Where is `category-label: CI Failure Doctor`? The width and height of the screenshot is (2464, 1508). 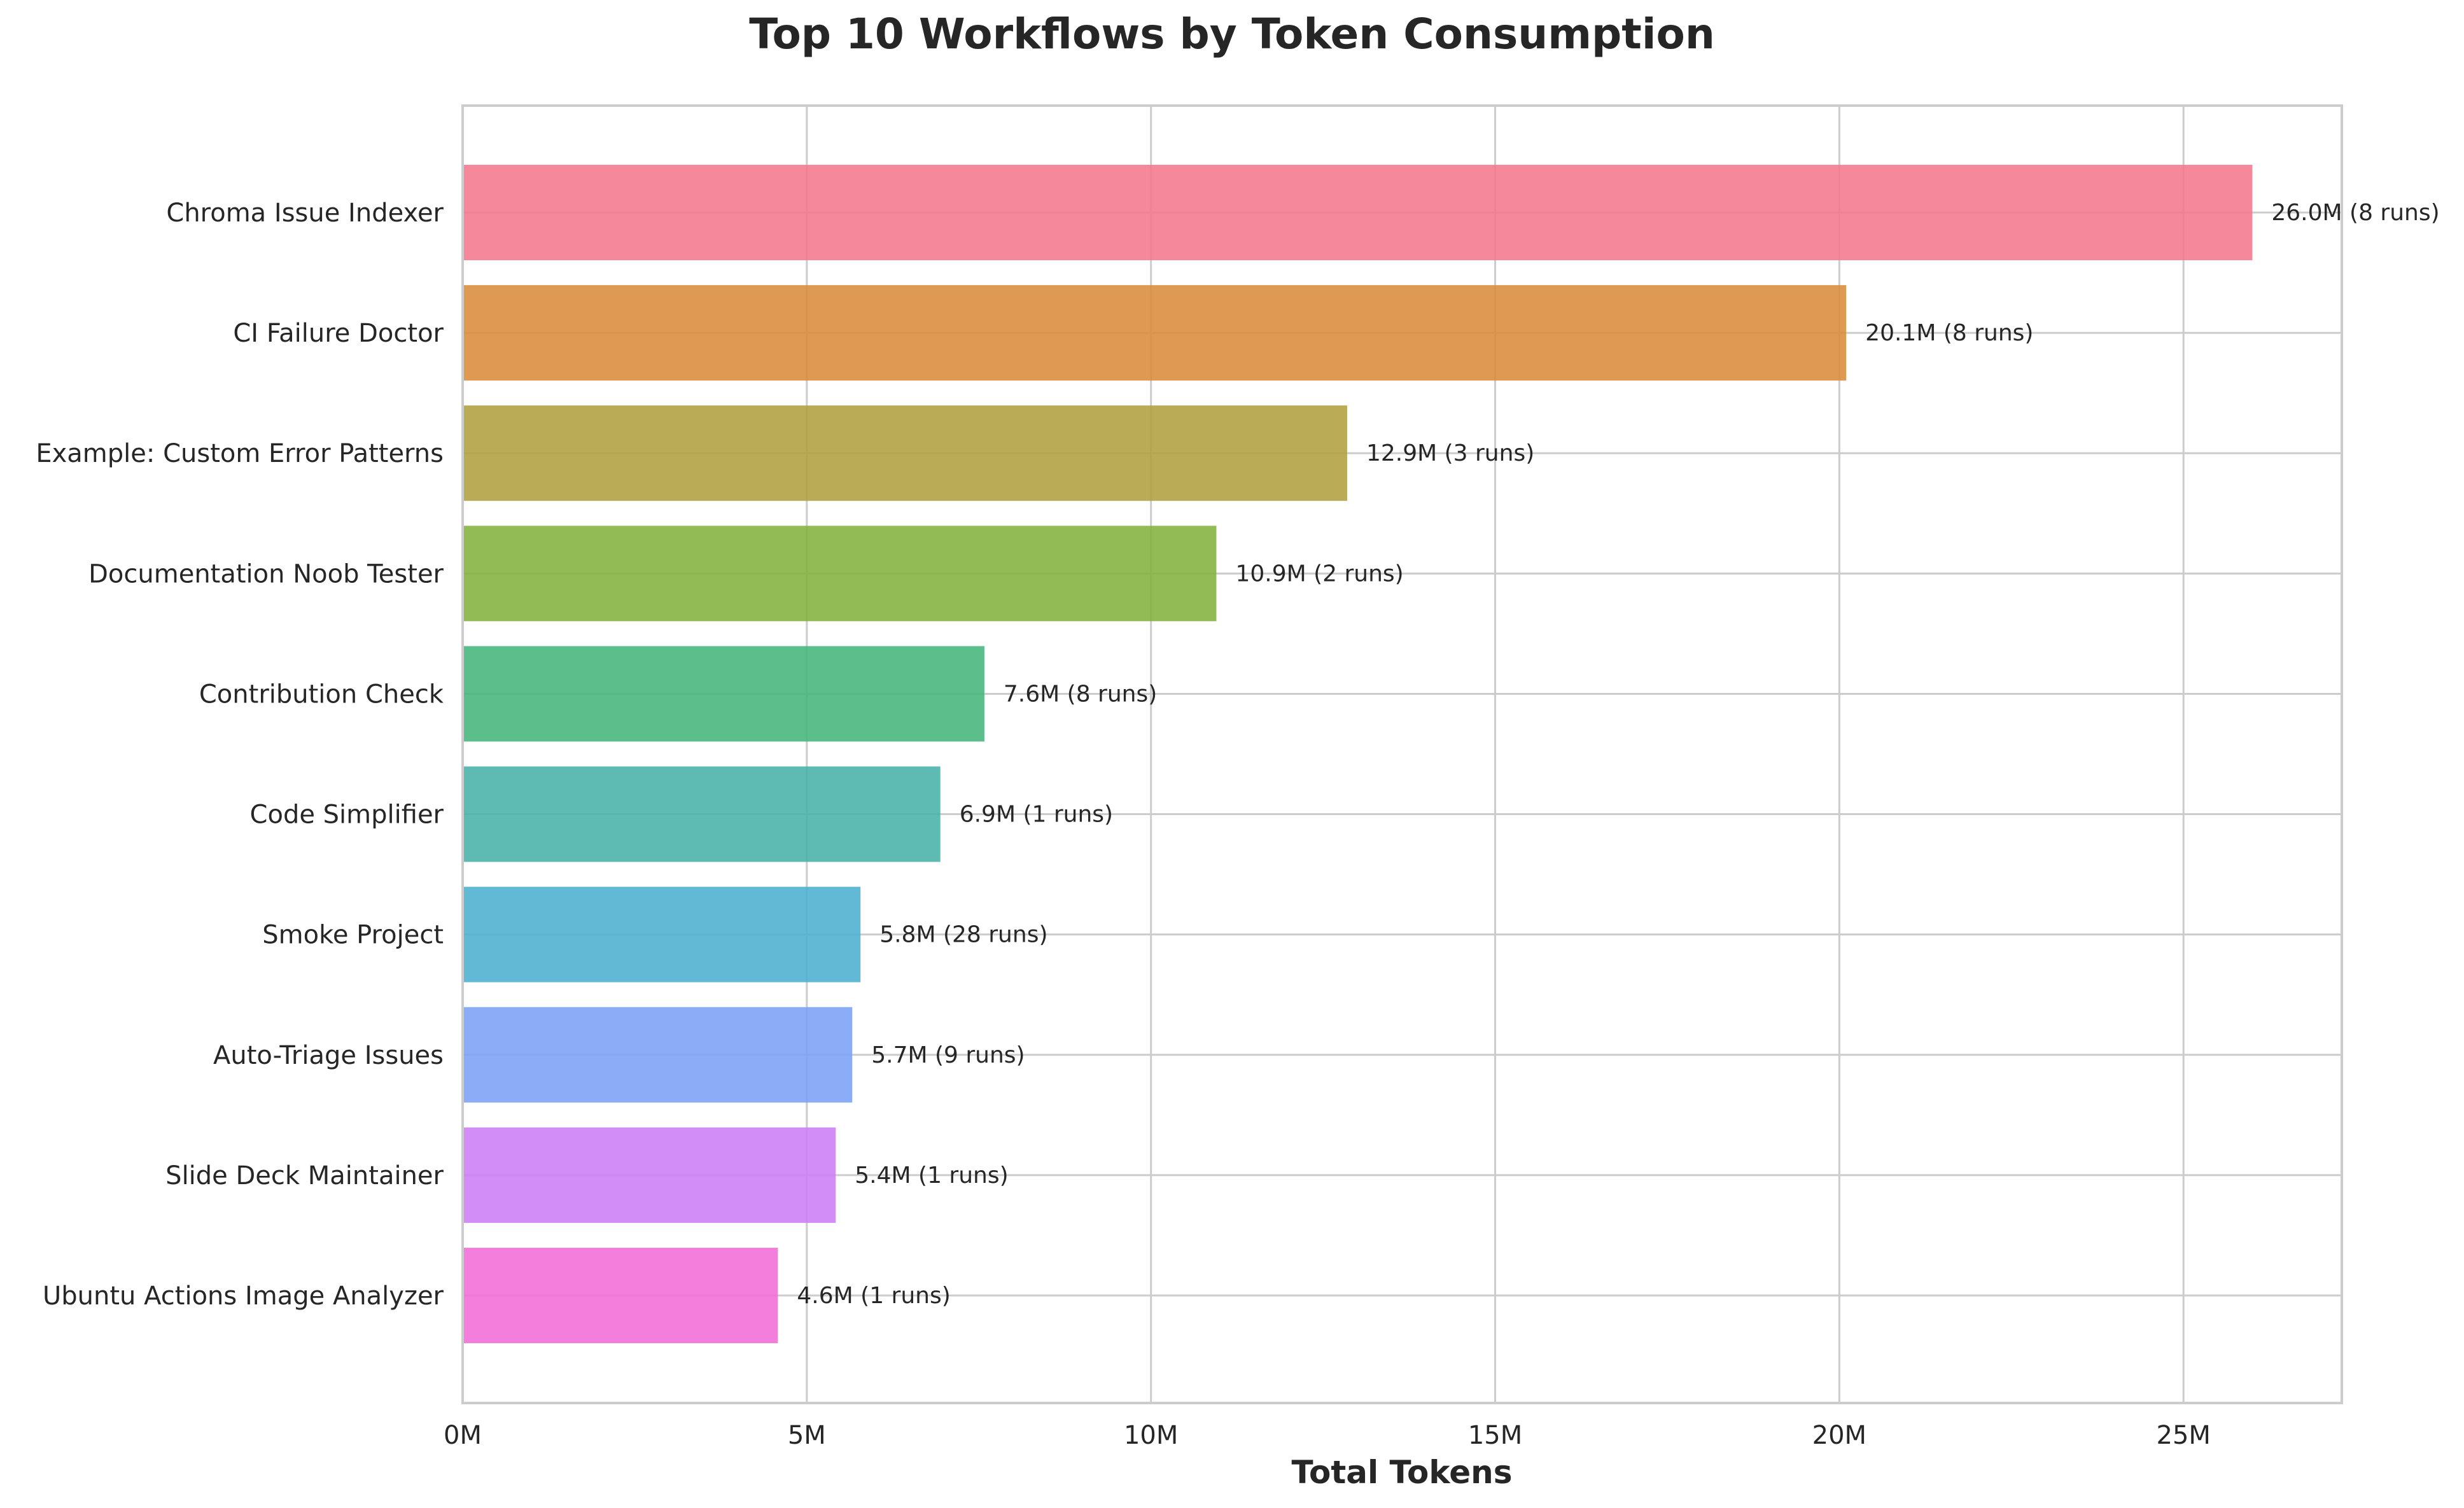 category-label: CI Failure Doctor is located at coordinates (338, 333).